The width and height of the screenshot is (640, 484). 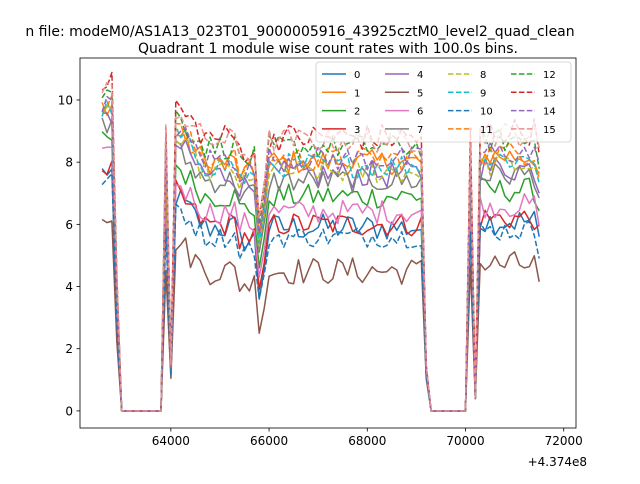 What do you see at coordinates (420, 112) in the screenshot?
I see `legend-label-6: 6` at bounding box center [420, 112].